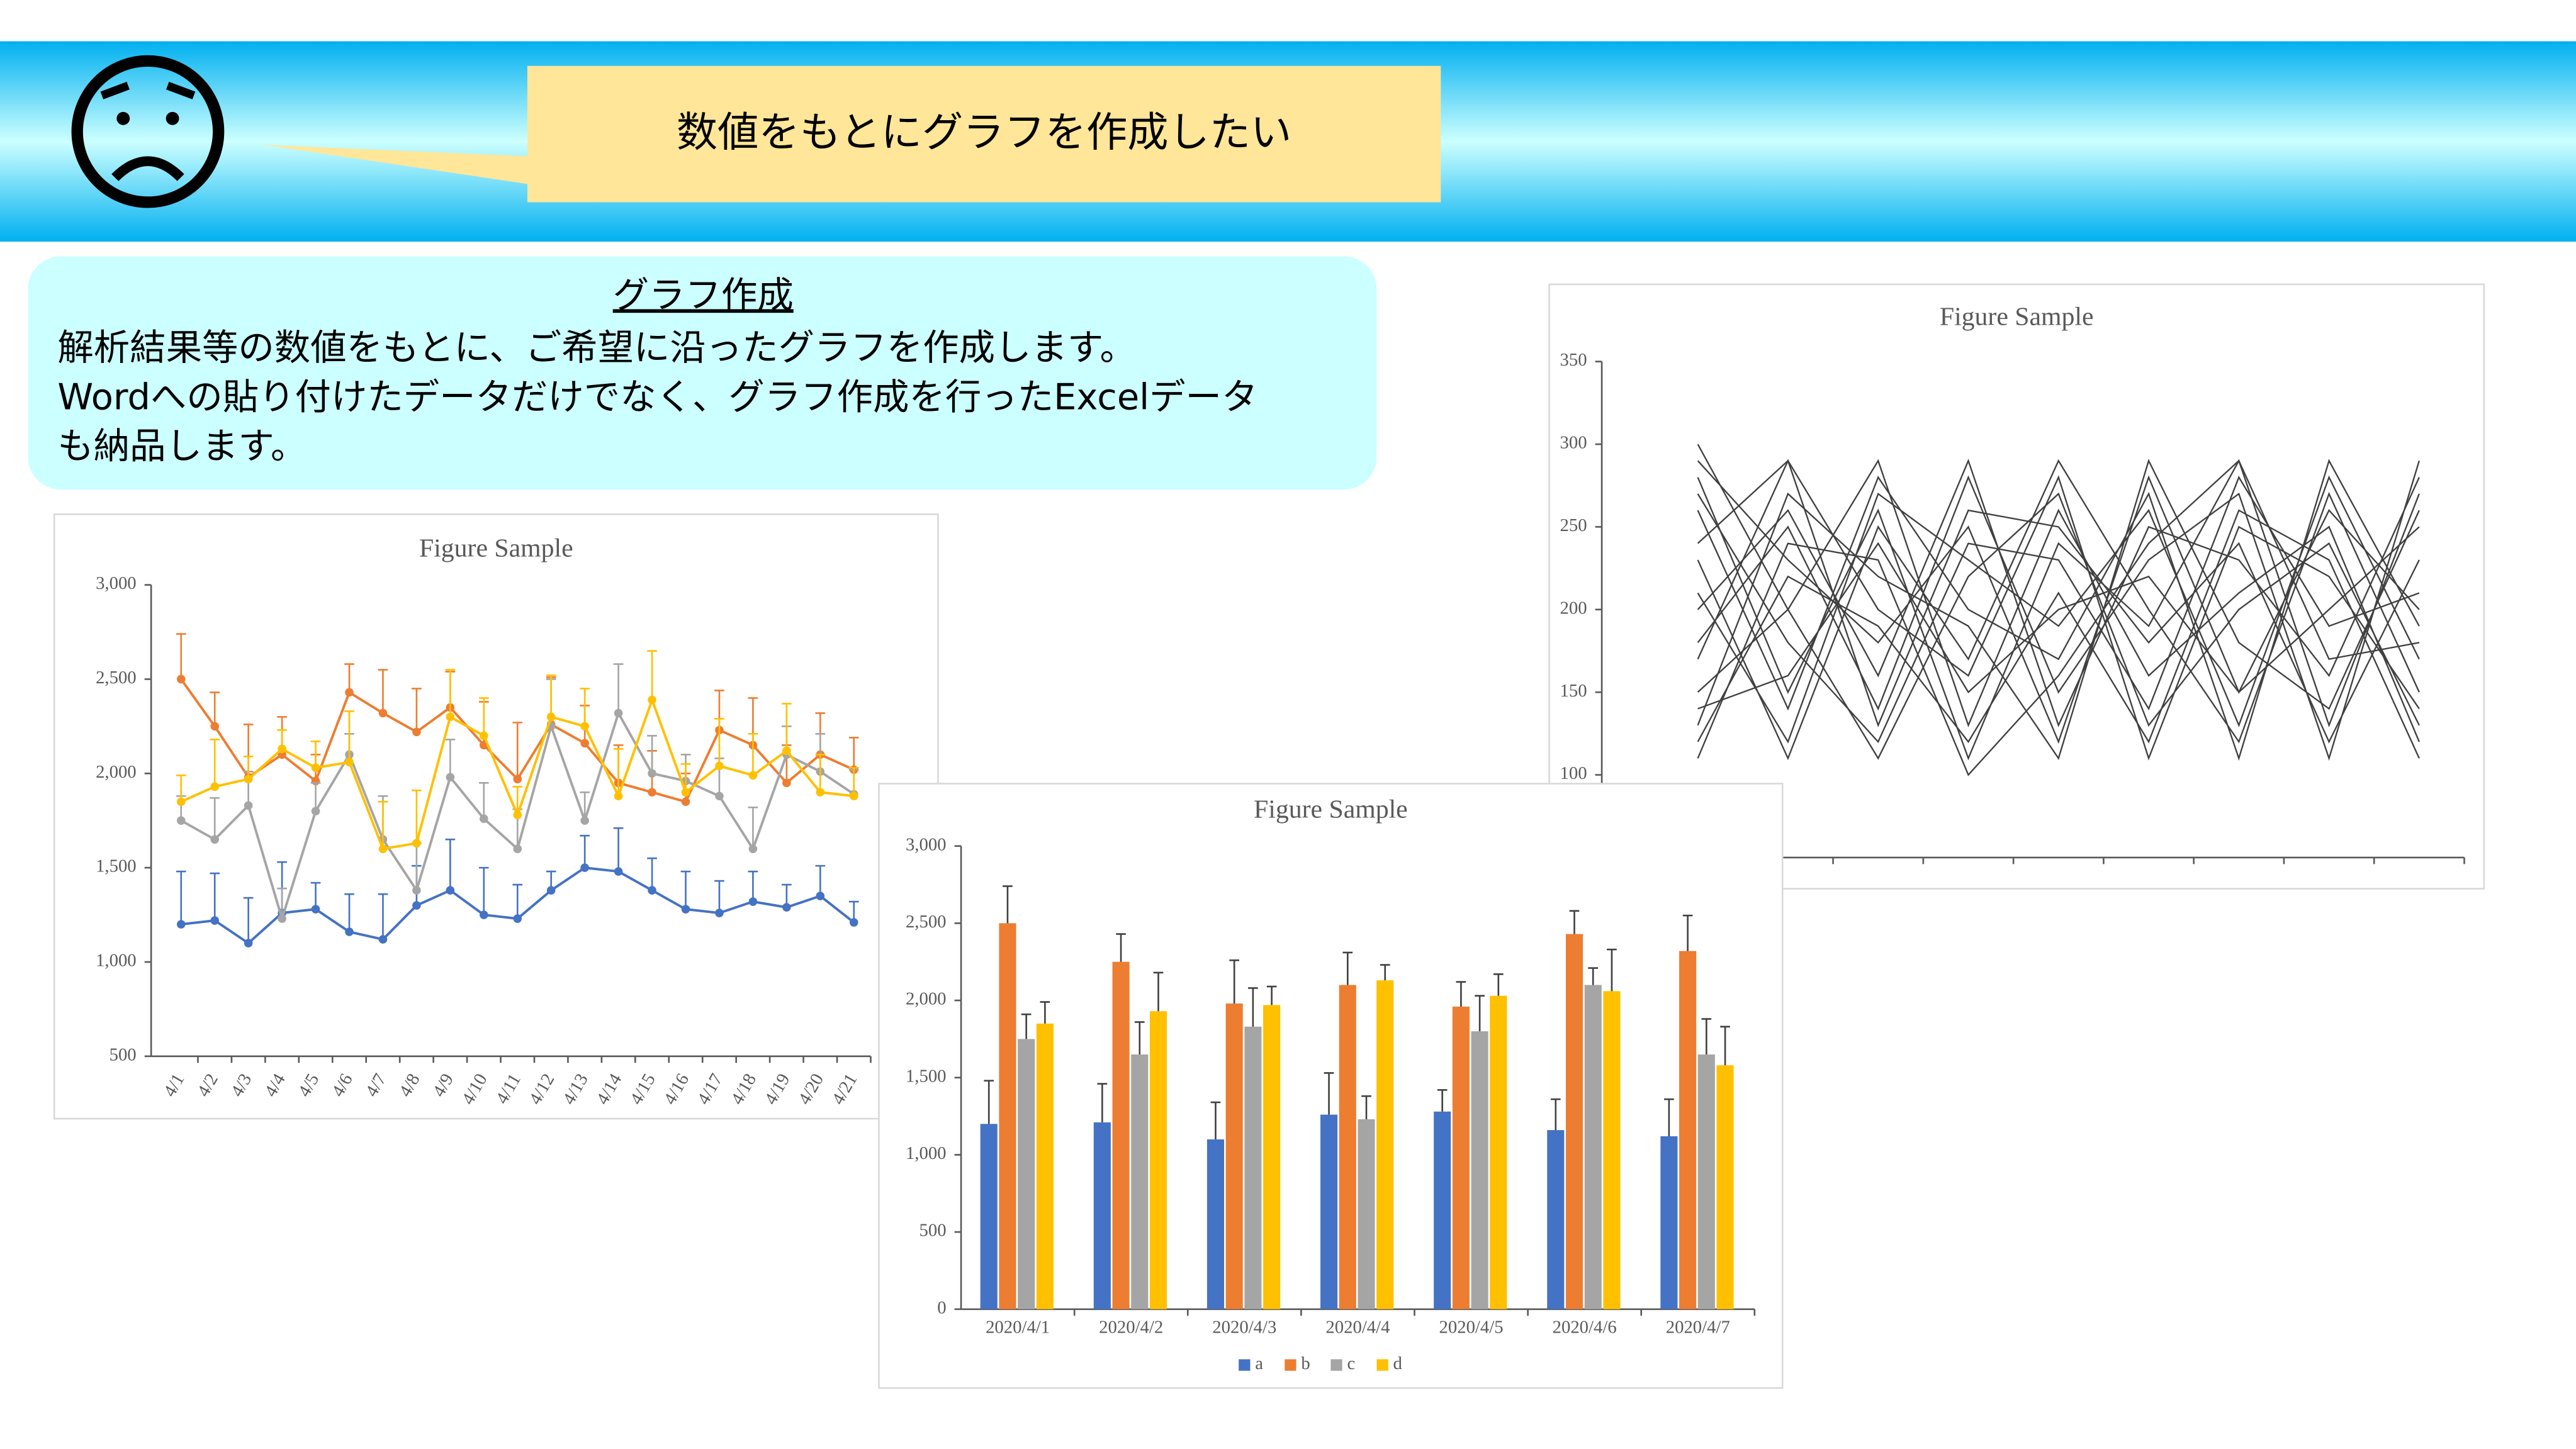 This screenshot has width=2576, height=1449. I want to click on info-title: グラフ作成, so click(703, 295).